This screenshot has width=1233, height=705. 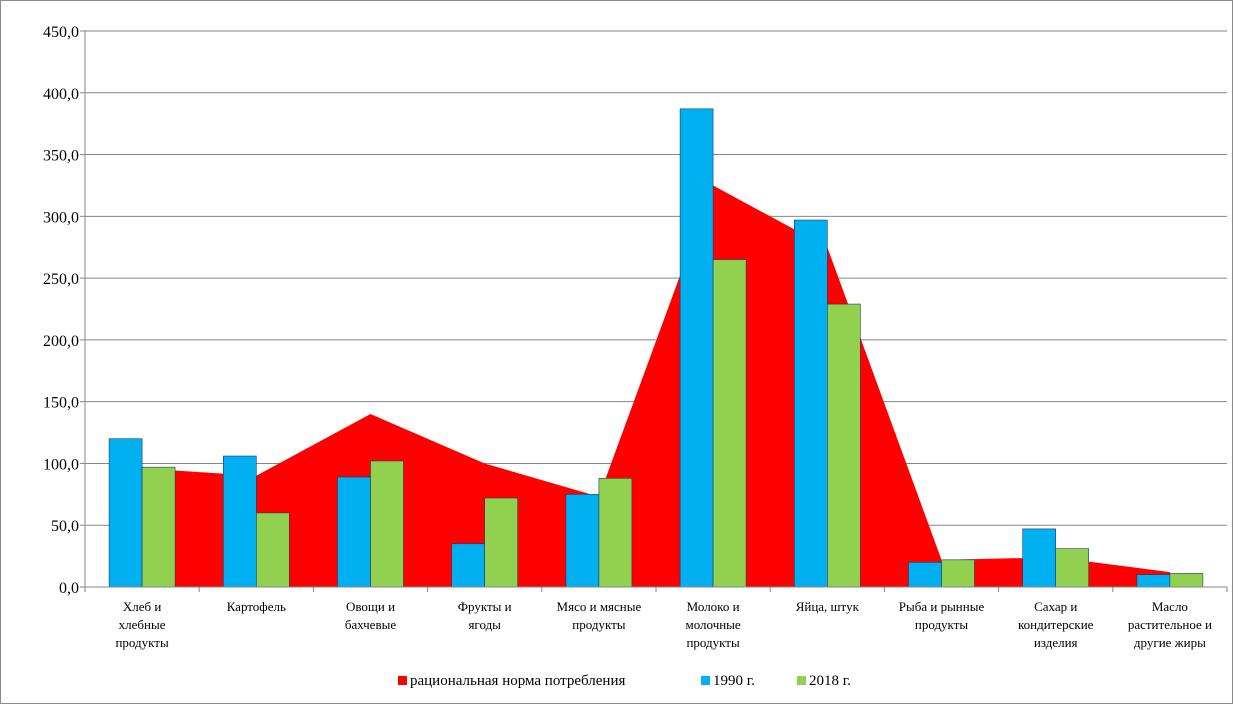 I want to click on category-label-line: молочные, so click(x=712, y=624).